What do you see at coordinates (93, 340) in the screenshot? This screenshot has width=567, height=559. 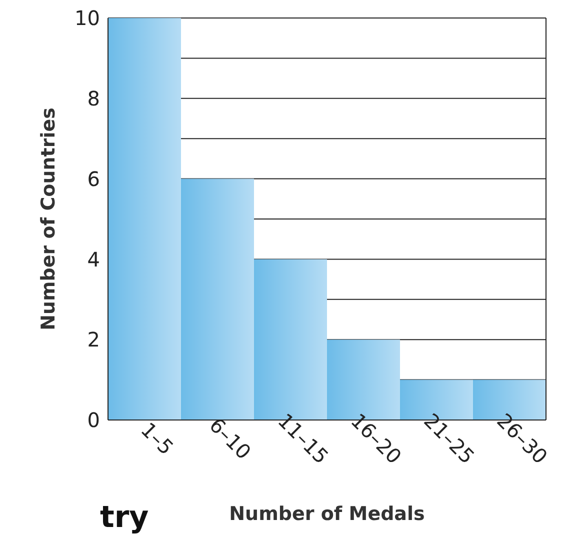 I see `y-tick-label: 2` at bounding box center [93, 340].